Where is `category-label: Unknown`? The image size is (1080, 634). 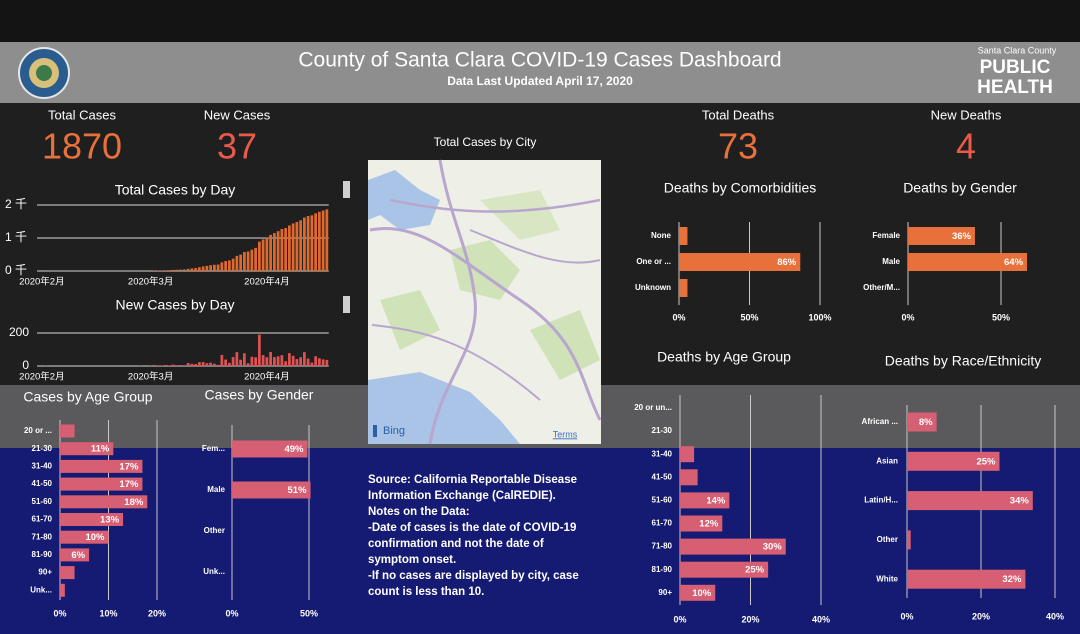
category-label: Unknown is located at coordinates (653, 287).